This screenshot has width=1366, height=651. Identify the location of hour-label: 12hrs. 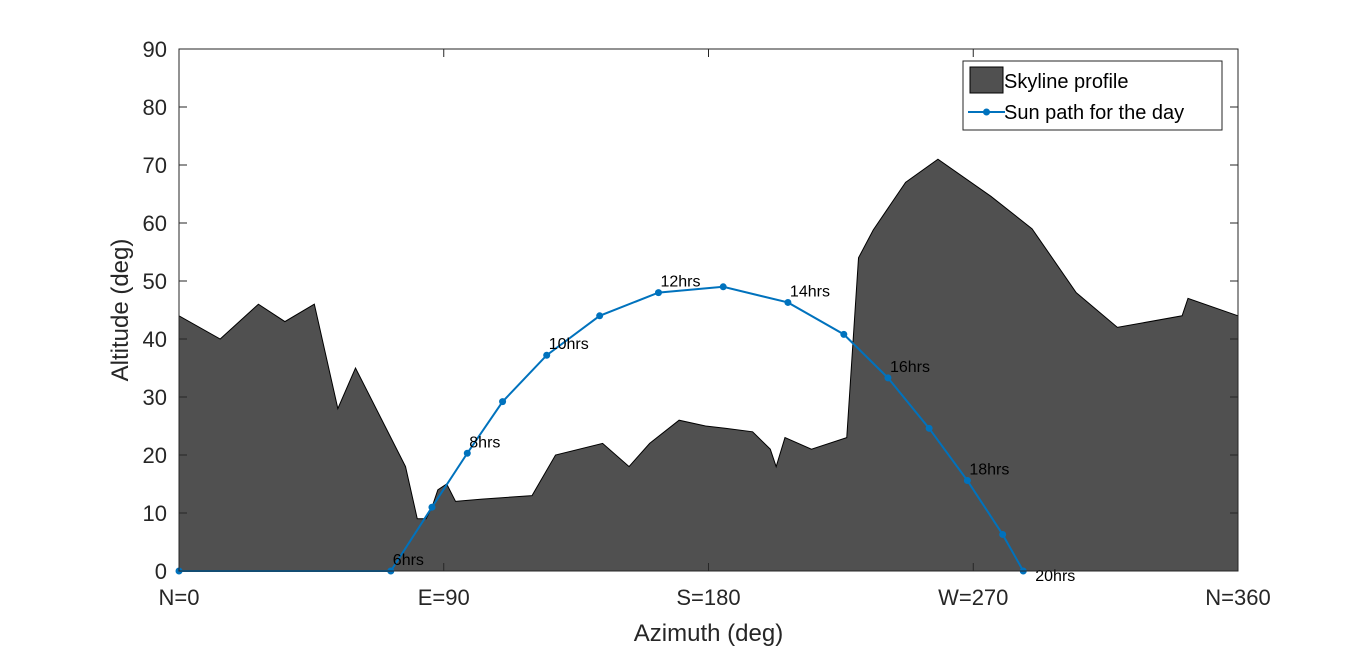
(680, 282).